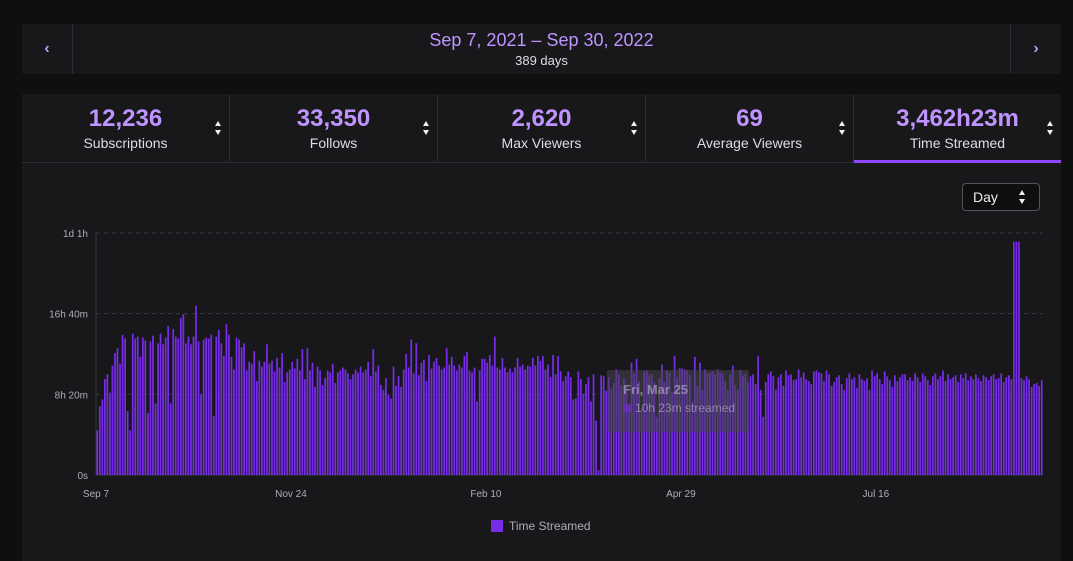 The height and width of the screenshot is (561, 1073). I want to click on granularity-selected: Day, so click(985, 197).